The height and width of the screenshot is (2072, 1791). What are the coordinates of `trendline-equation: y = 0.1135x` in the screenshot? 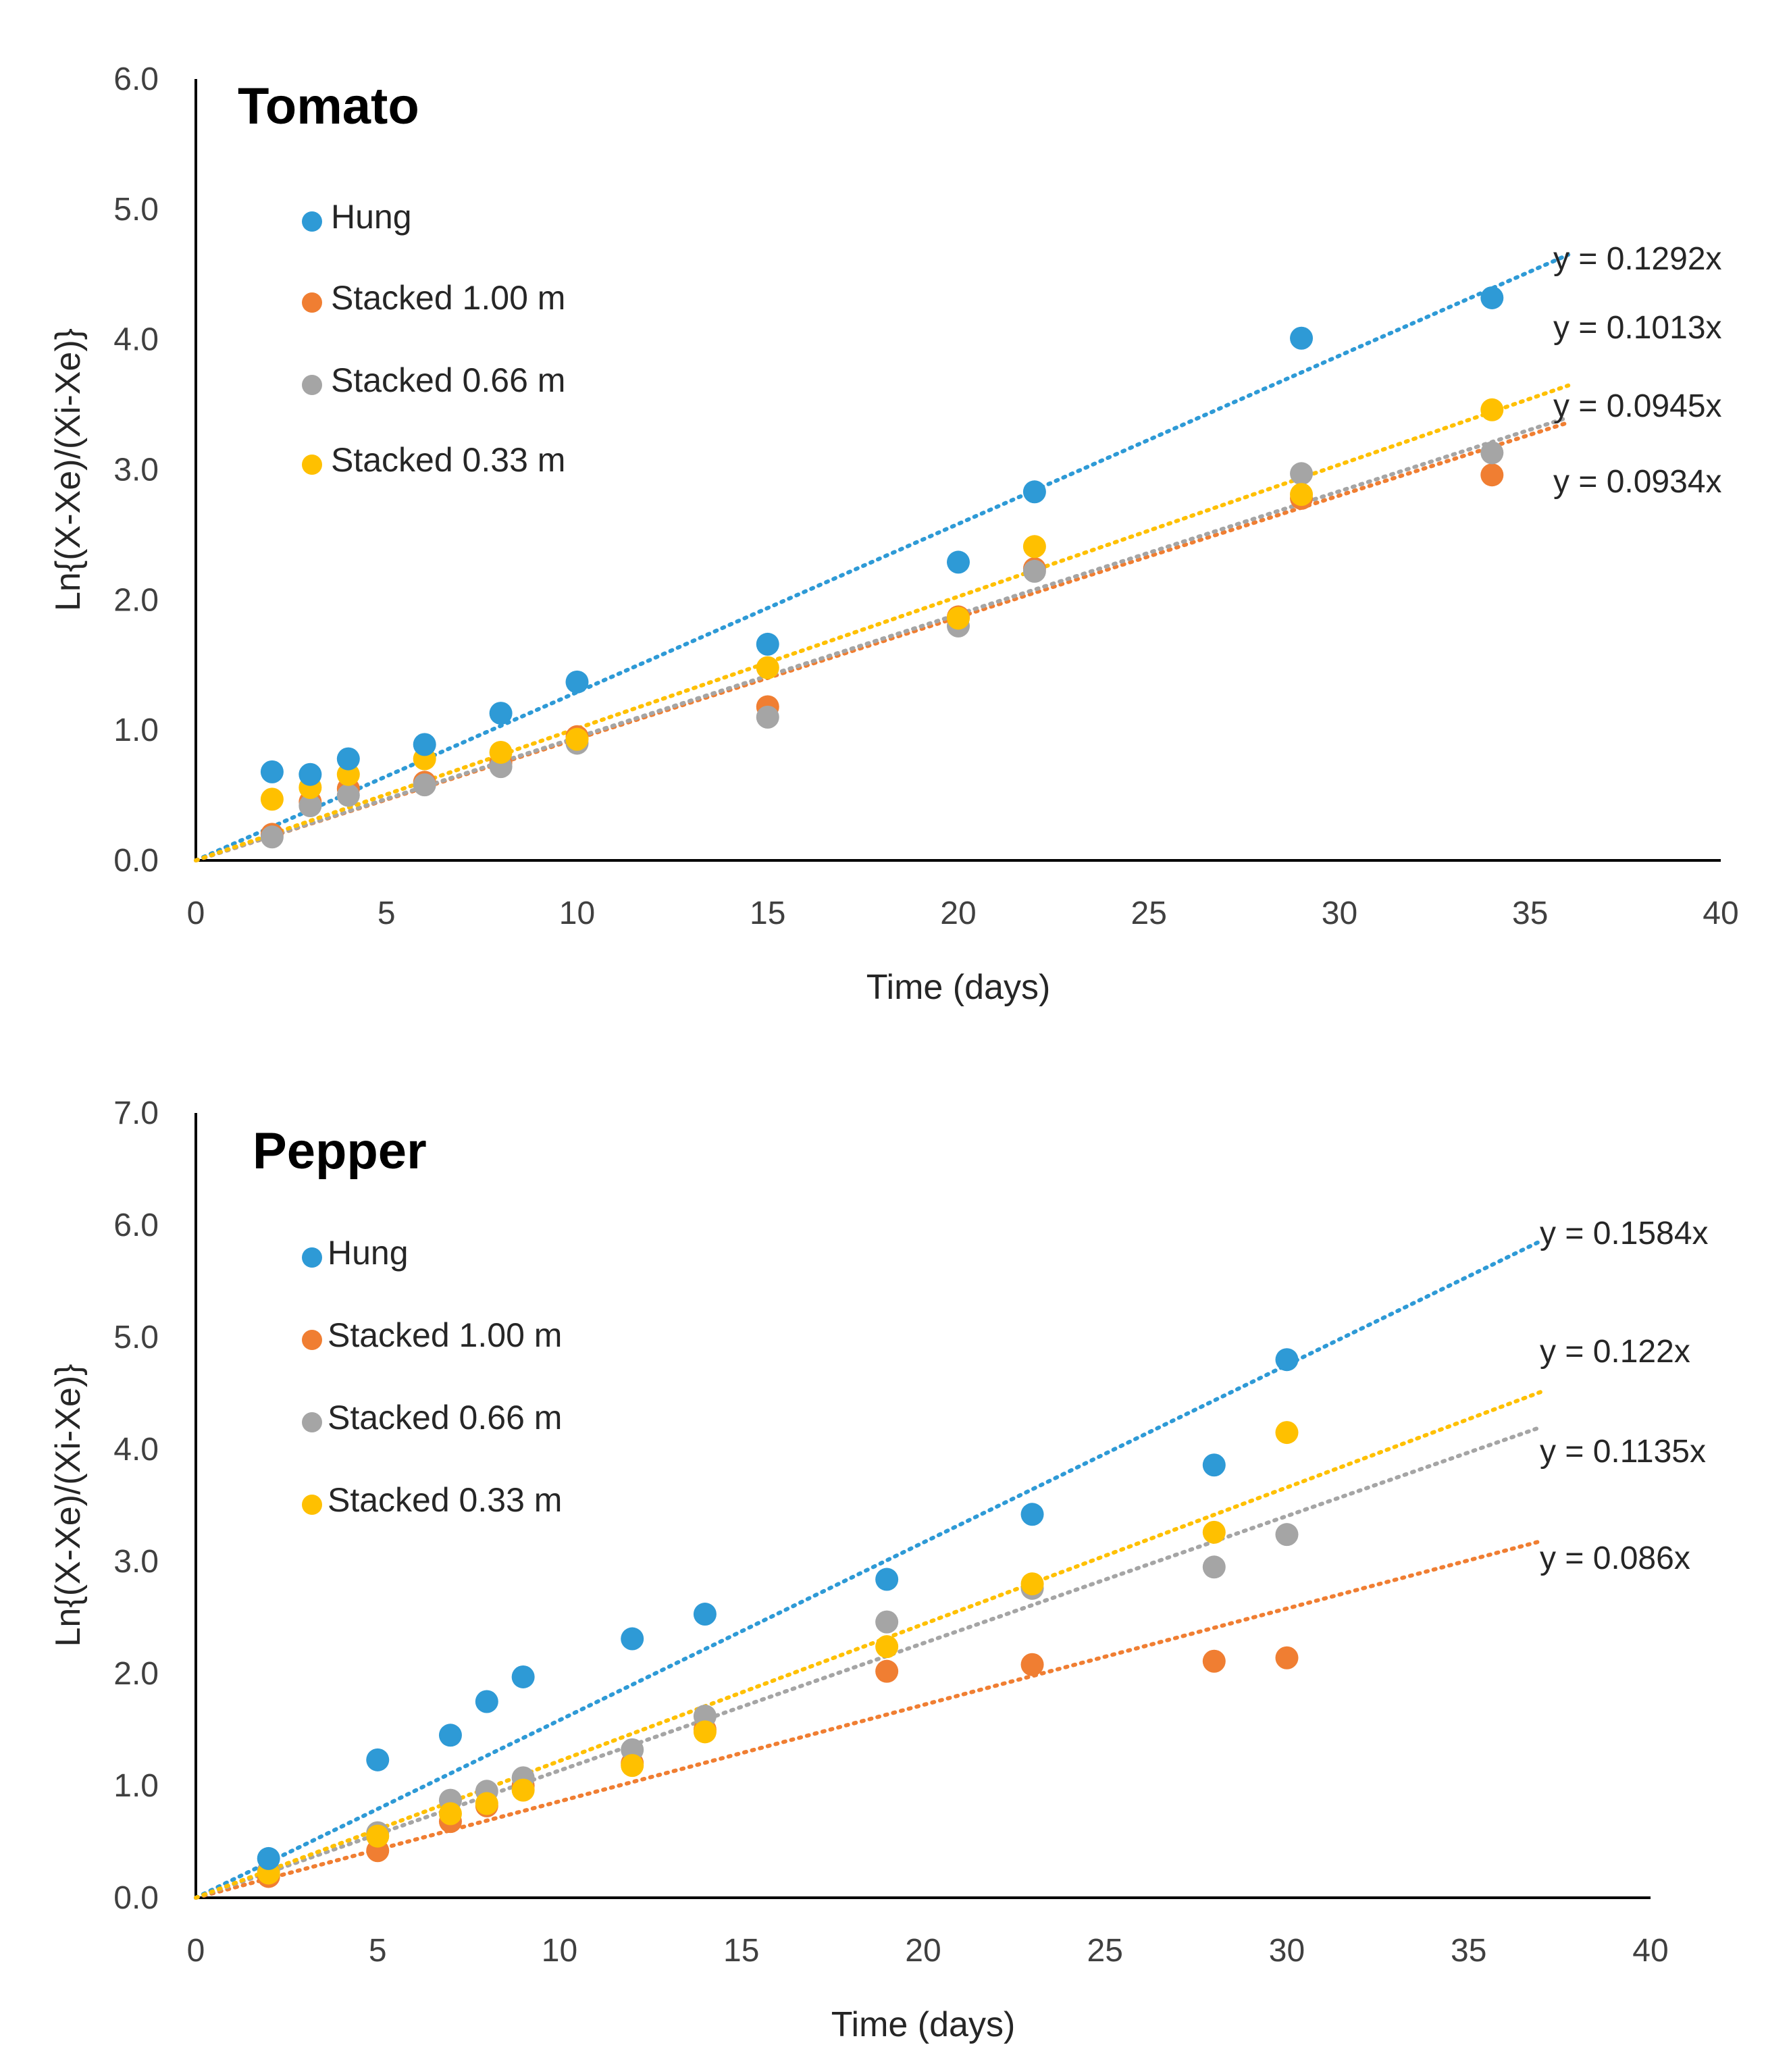 It's located at (1623, 1452).